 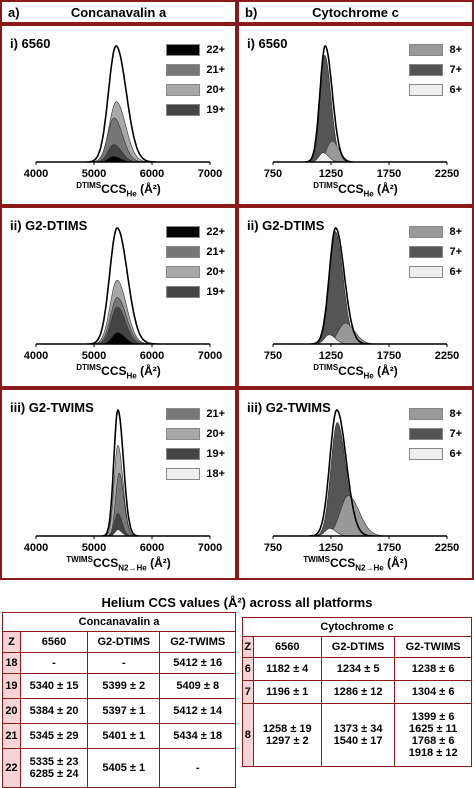 I want to click on legend-entry: 8+, so click(x=435, y=232).